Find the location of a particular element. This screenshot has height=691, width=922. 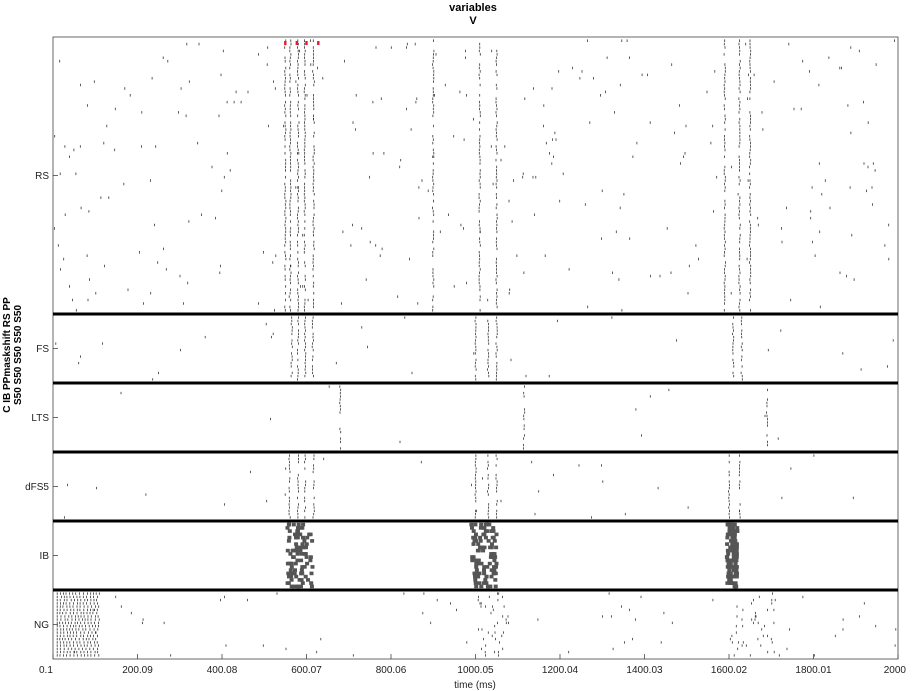

x-tick-label: 1800.01 is located at coordinates (813, 670).